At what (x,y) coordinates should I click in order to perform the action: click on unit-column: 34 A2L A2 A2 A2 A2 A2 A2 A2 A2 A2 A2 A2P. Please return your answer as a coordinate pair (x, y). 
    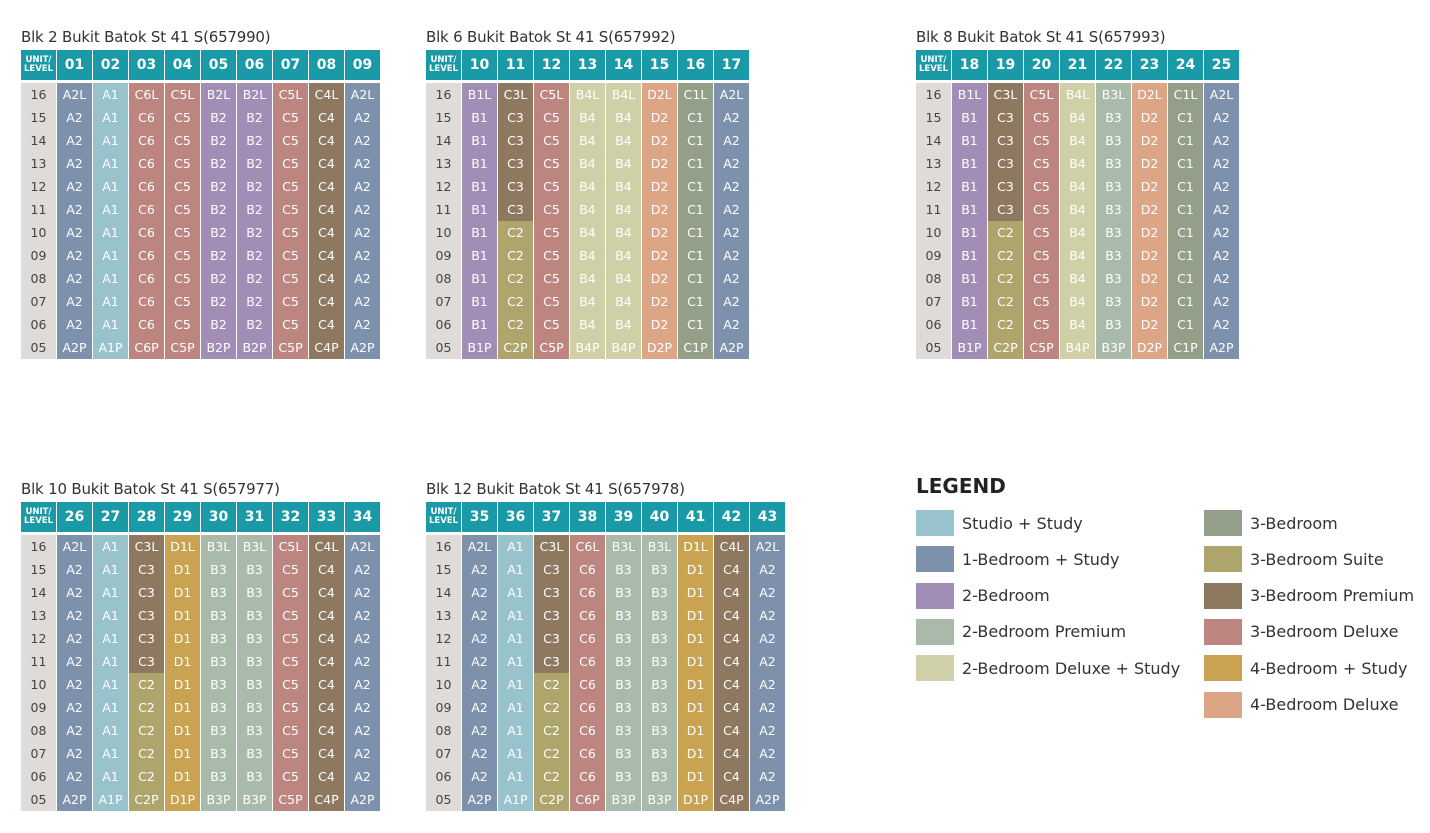
    Looking at the image, I should click on (363, 656).